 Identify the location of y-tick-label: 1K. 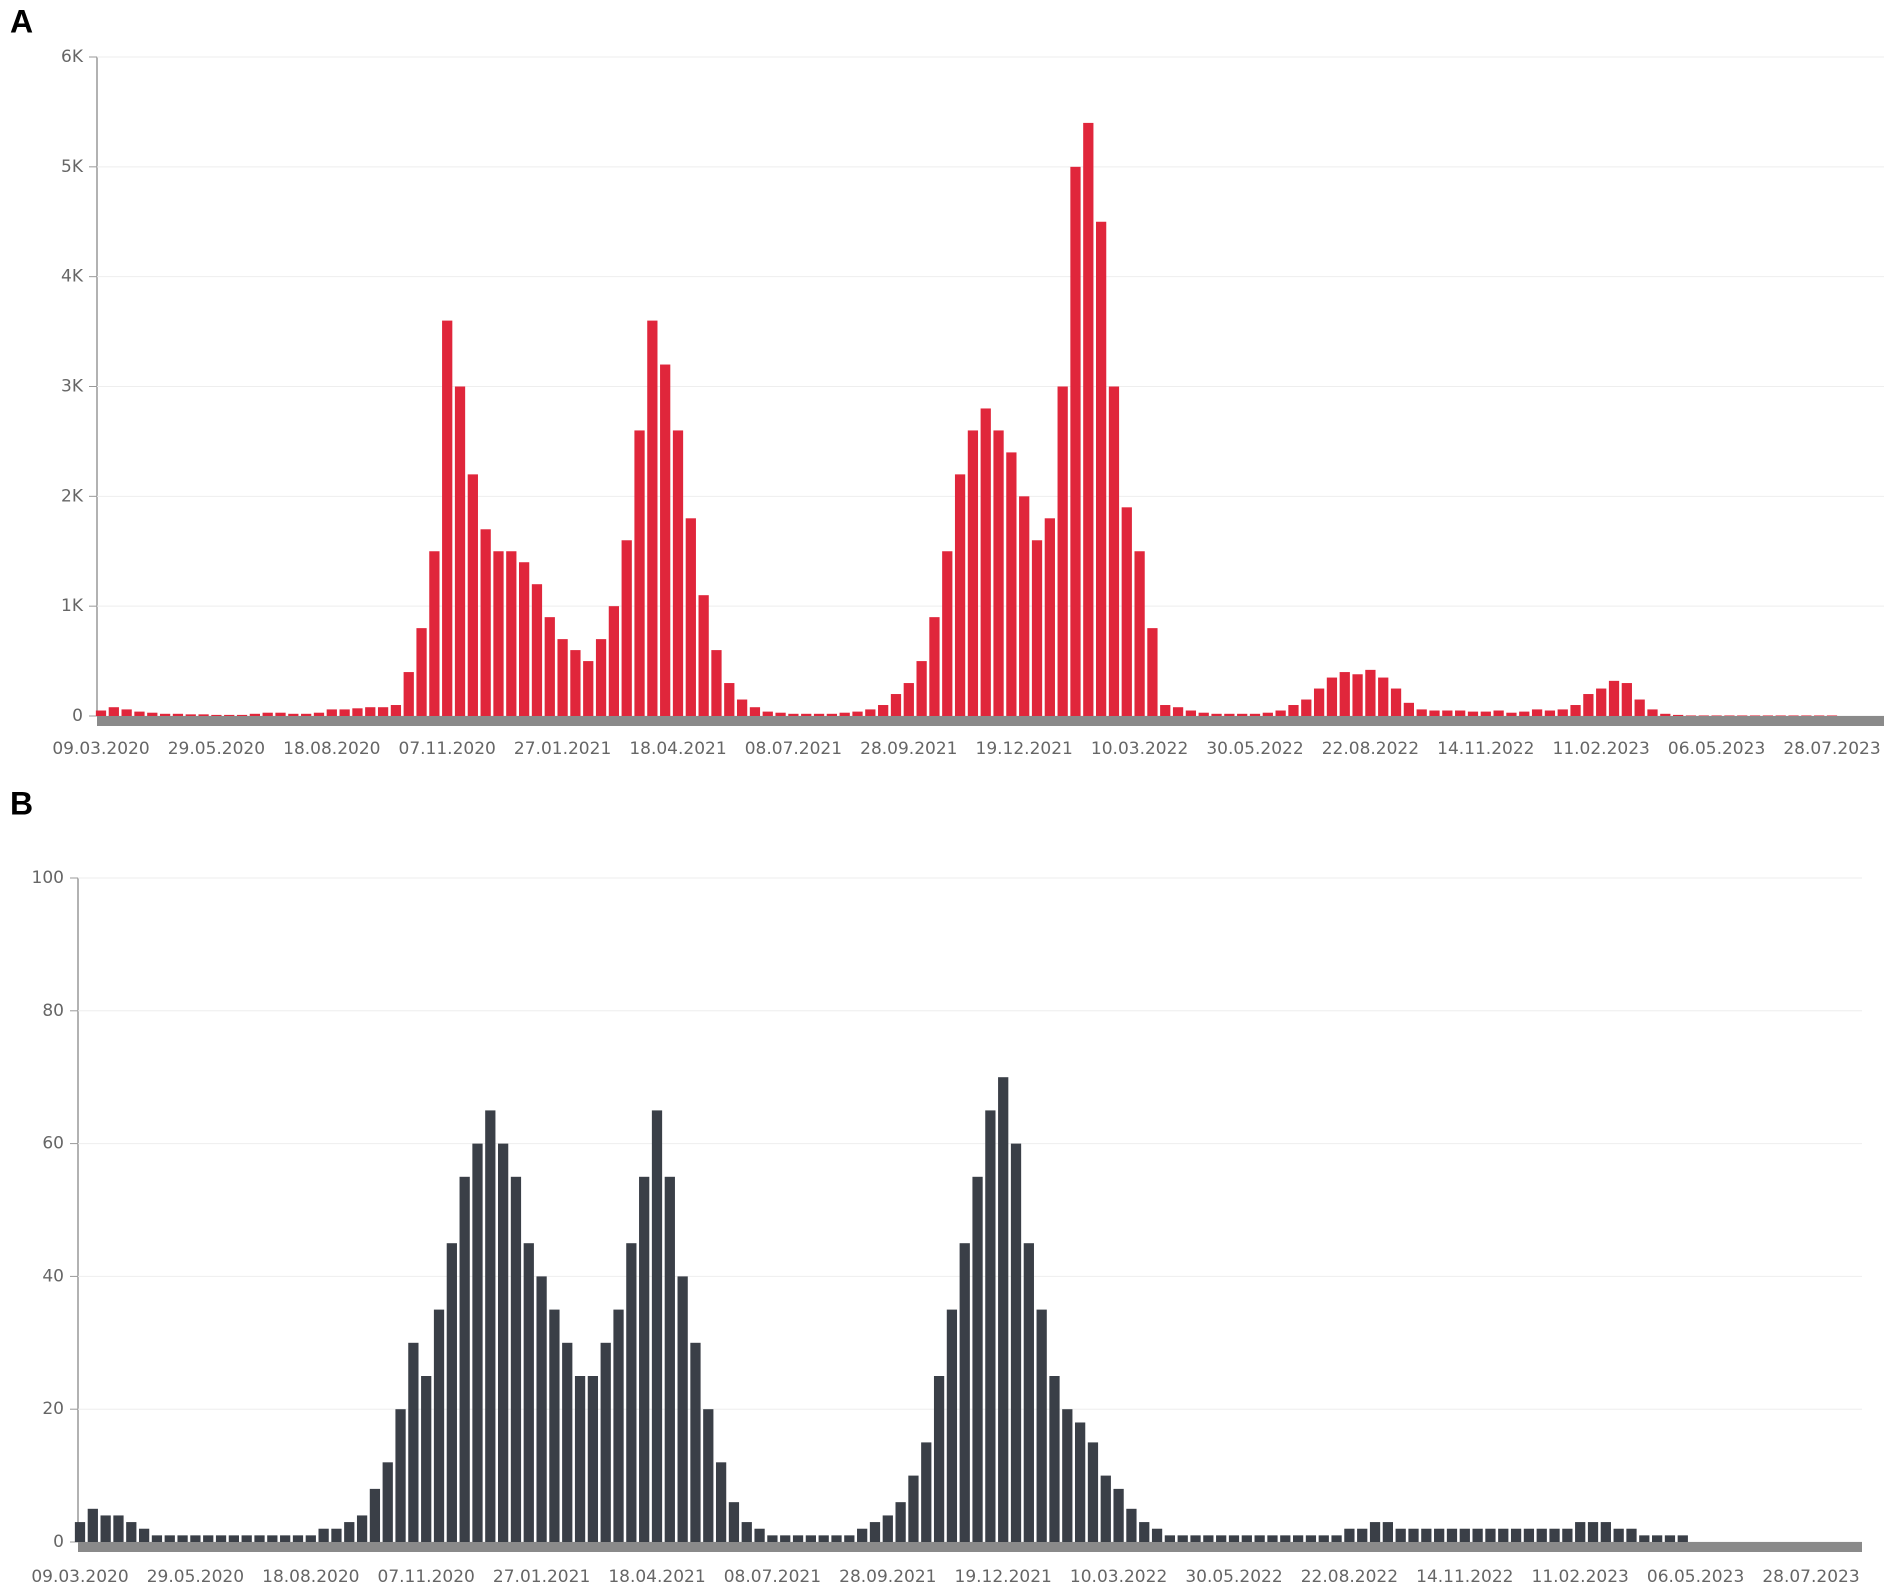
(72, 606).